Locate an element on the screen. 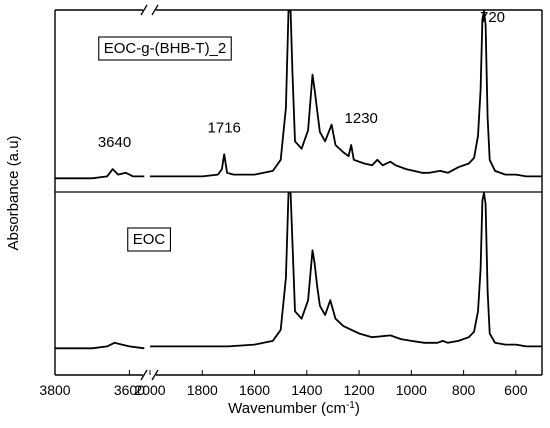 This screenshot has height=428, width=550. x-tick-label: 1800 is located at coordinates (202, 390).